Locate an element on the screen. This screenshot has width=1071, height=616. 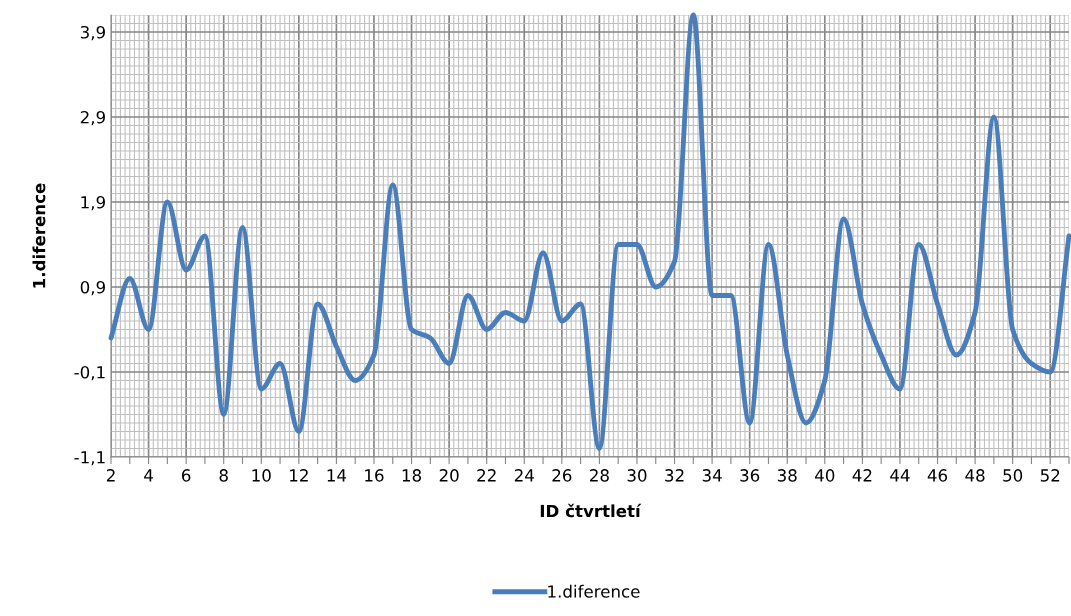
x-tick-label: 16 is located at coordinates (374, 475).